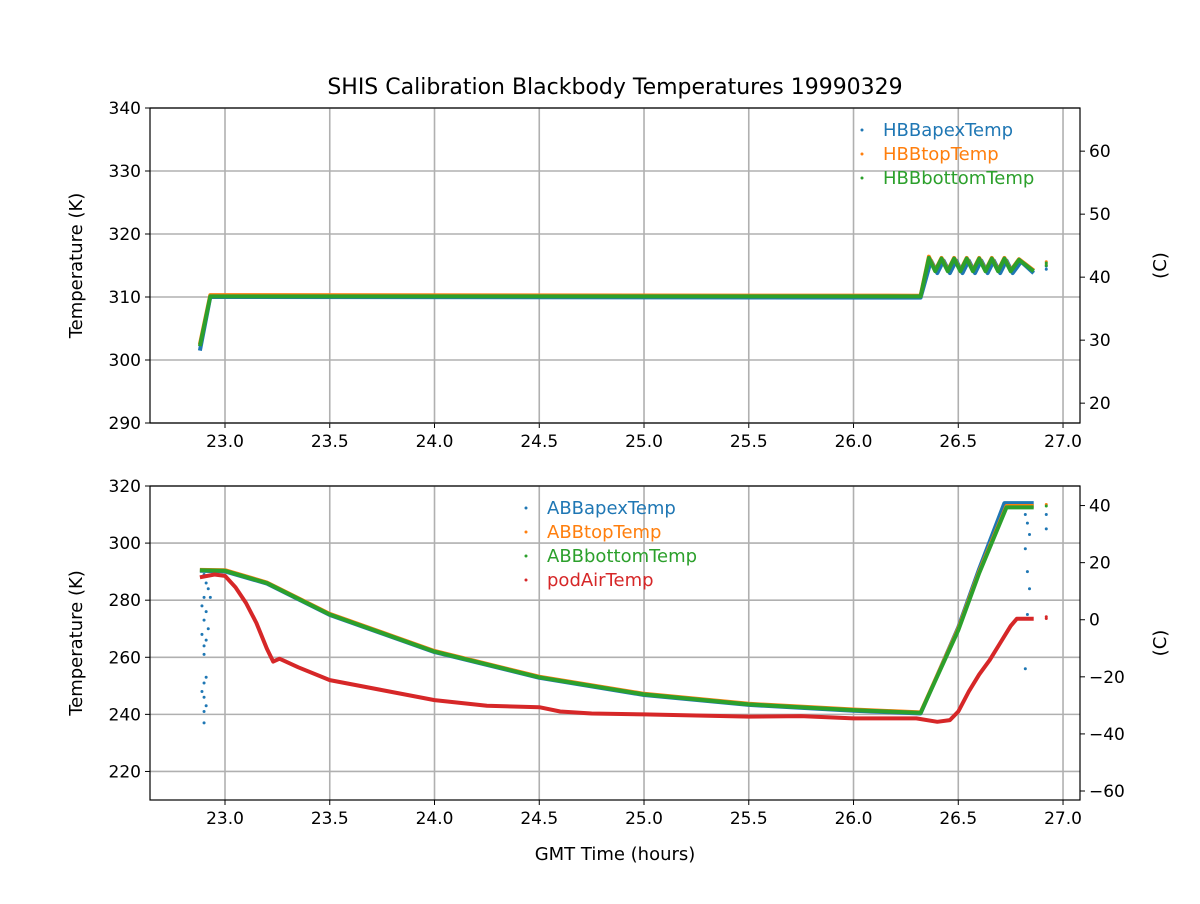 The width and height of the screenshot is (1200, 904). What do you see at coordinates (1063, 819) in the screenshot?
I see `x-tick-label: 27.0` at bounding box center [1063, 819].